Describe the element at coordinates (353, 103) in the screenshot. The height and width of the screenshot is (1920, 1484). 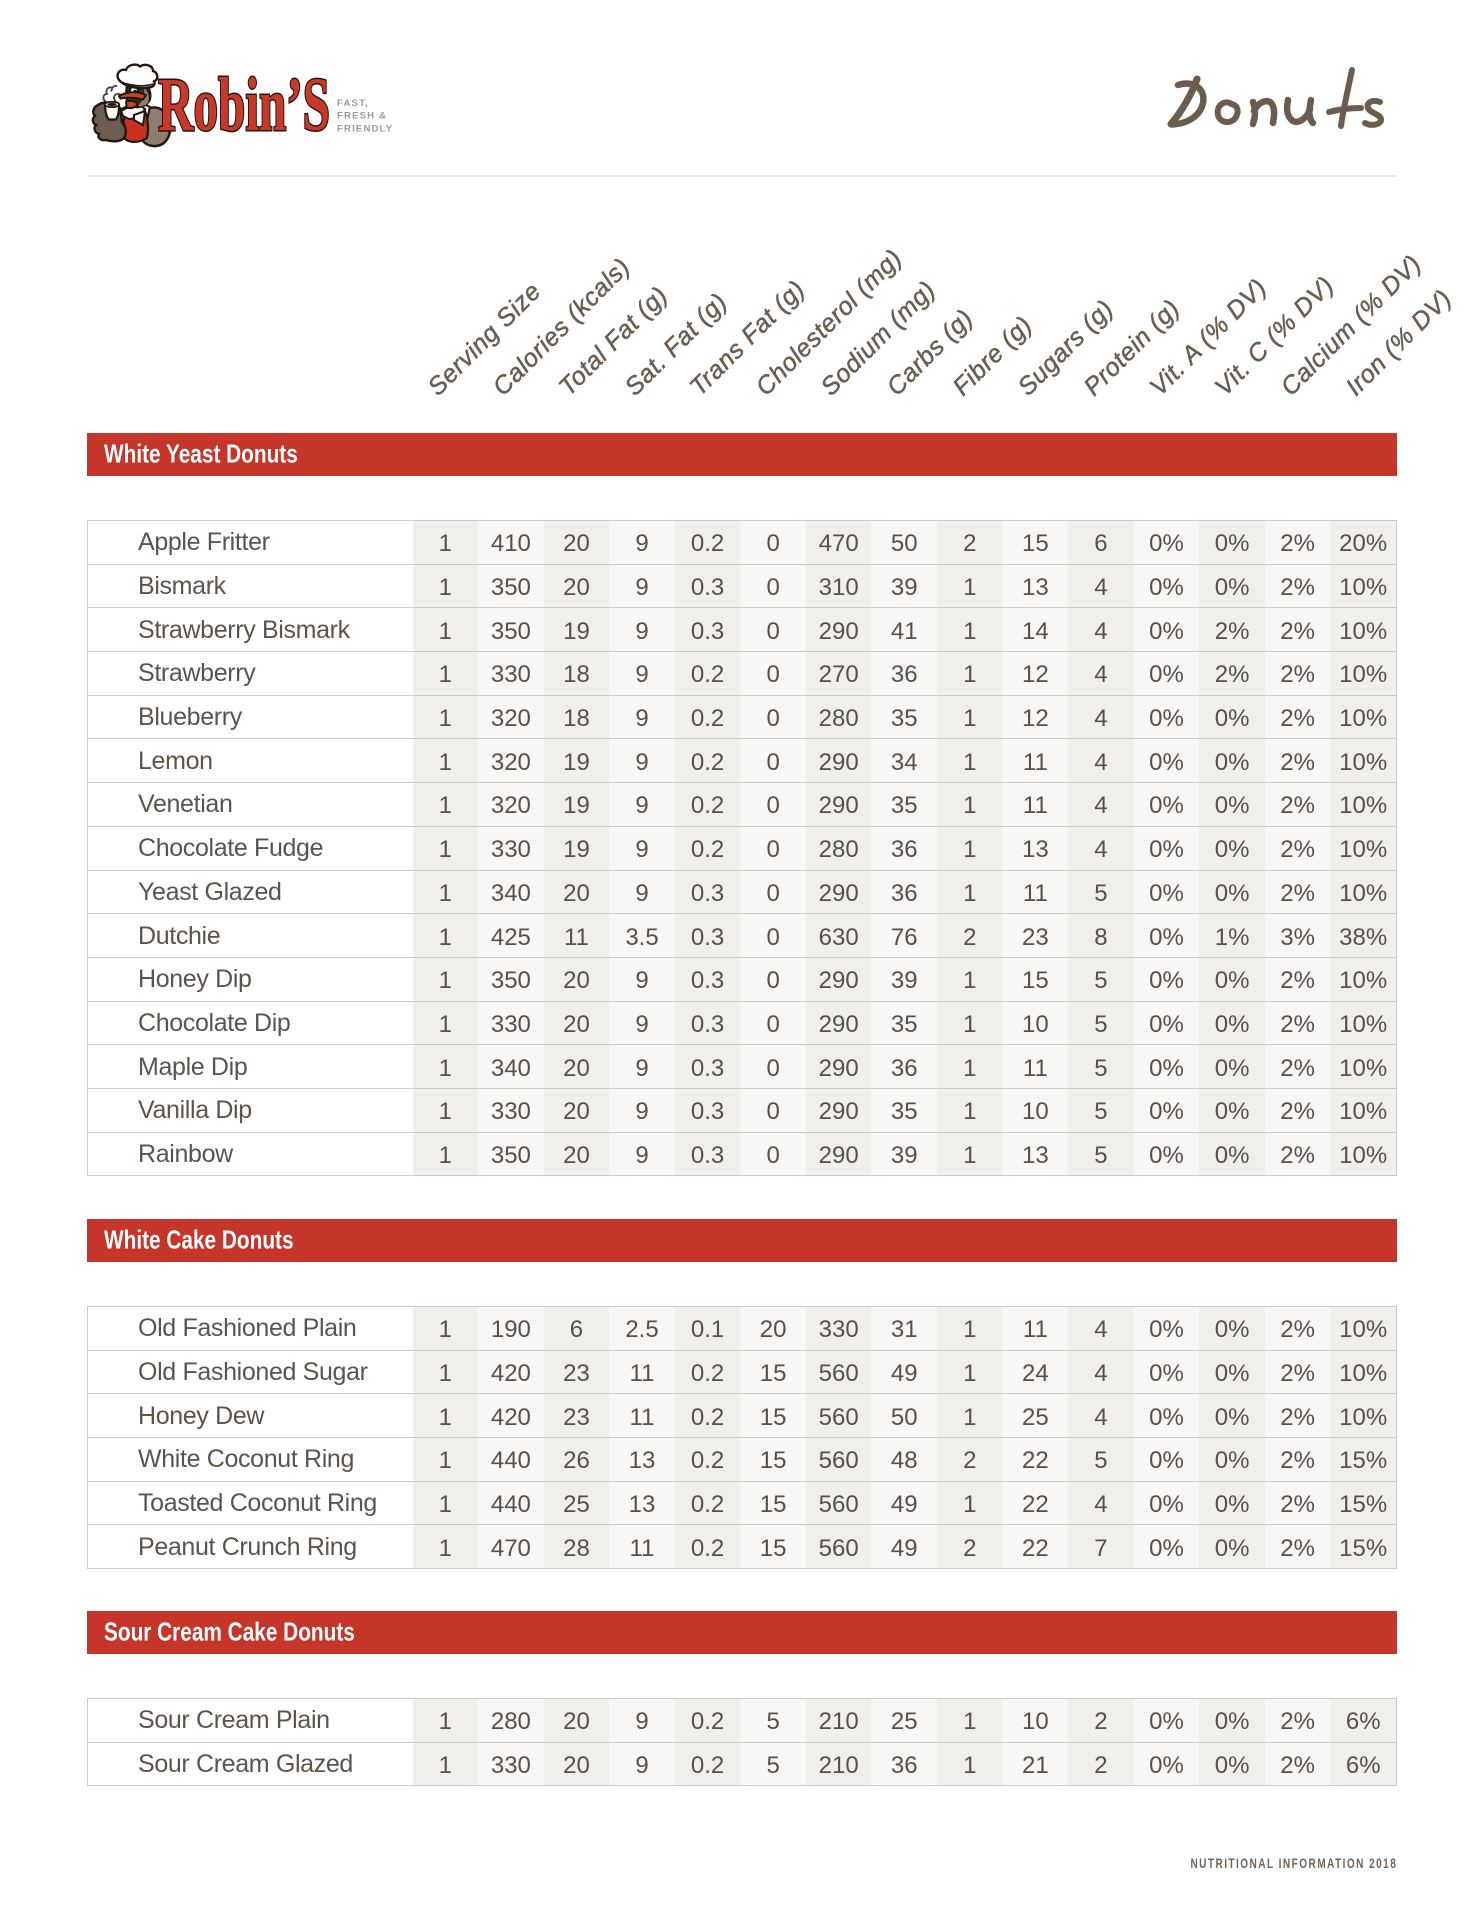
I see `svg-text: FAST,` at that location.